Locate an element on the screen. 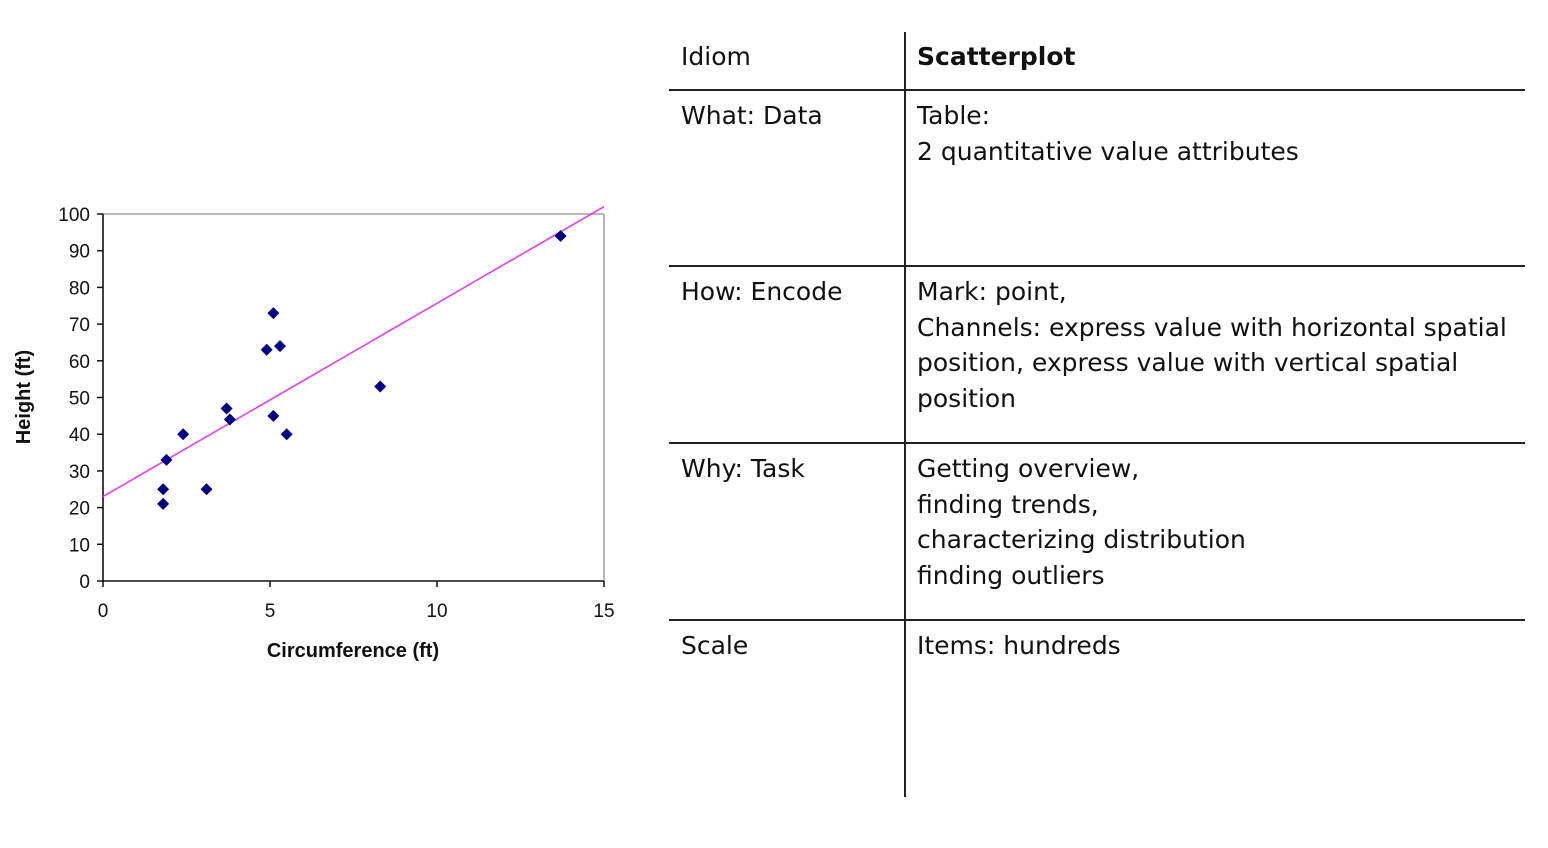 This screenshot has height=848, width=1548. value-line: Items: hundreds is located at coordinates (1019, 645).